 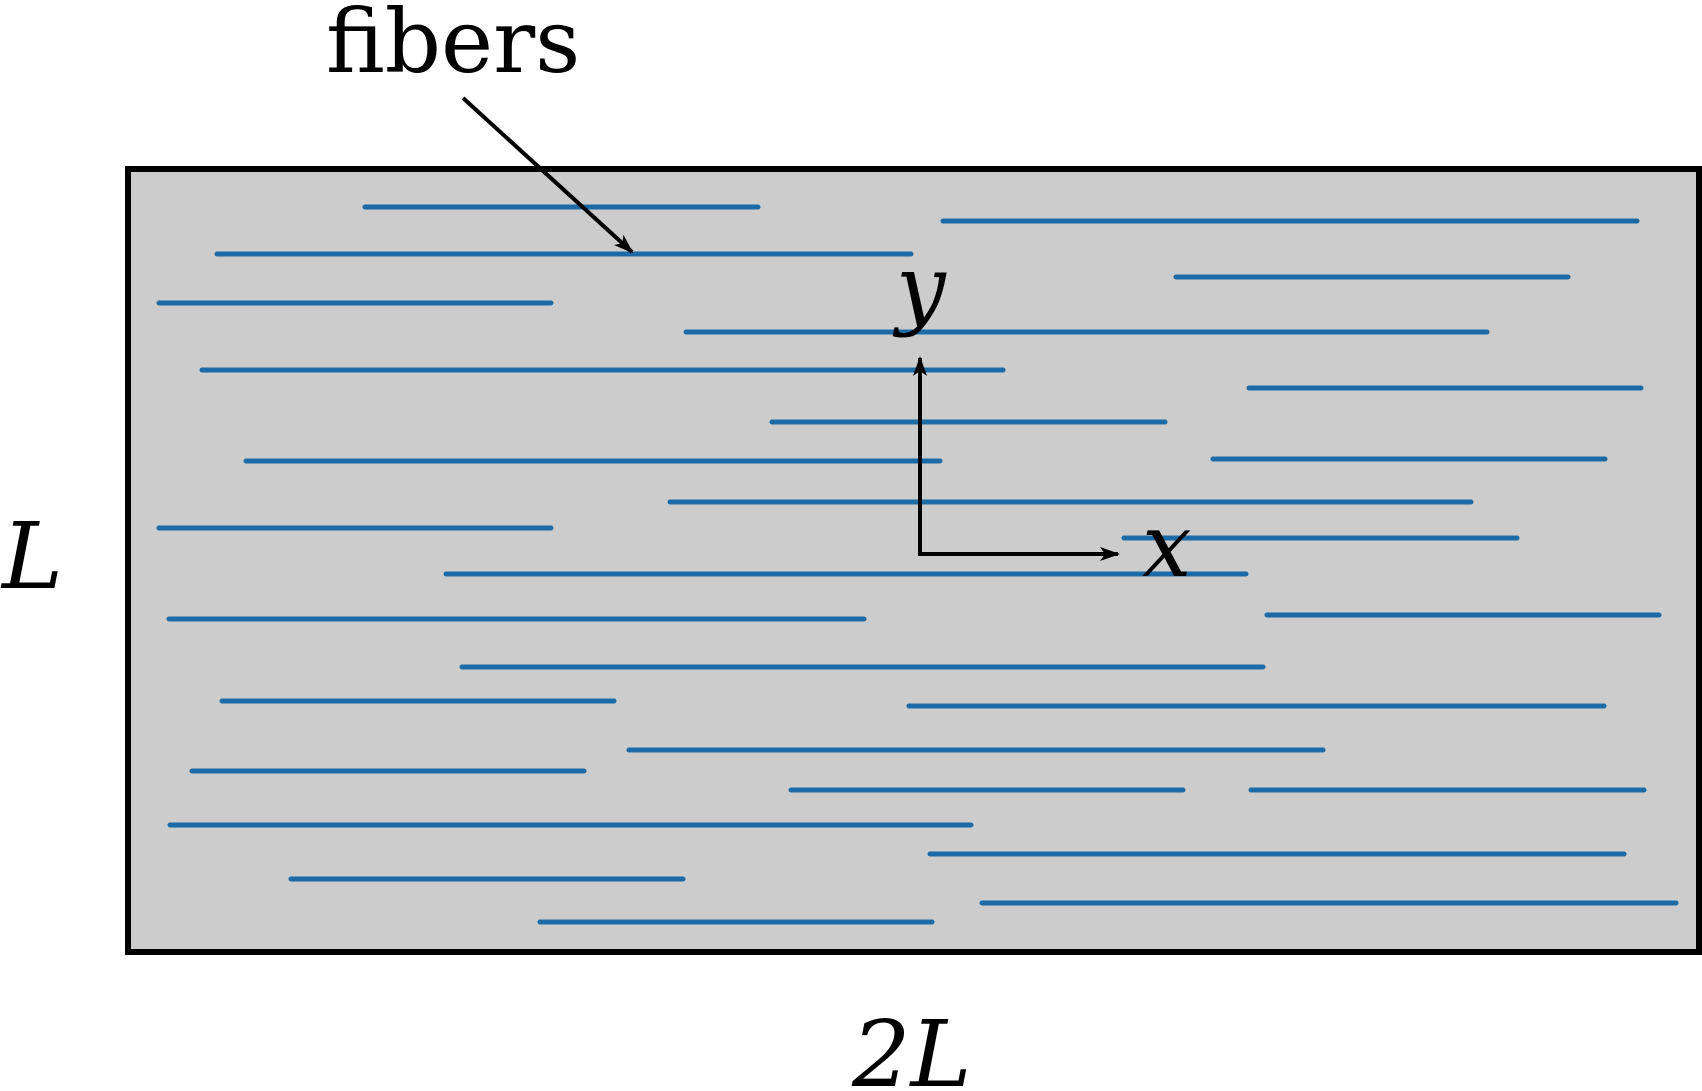 What do you see at coordinates (547, 175) in the screenshot?
I see `fibers-pointer-arrow` at bounding box center [547, 175].